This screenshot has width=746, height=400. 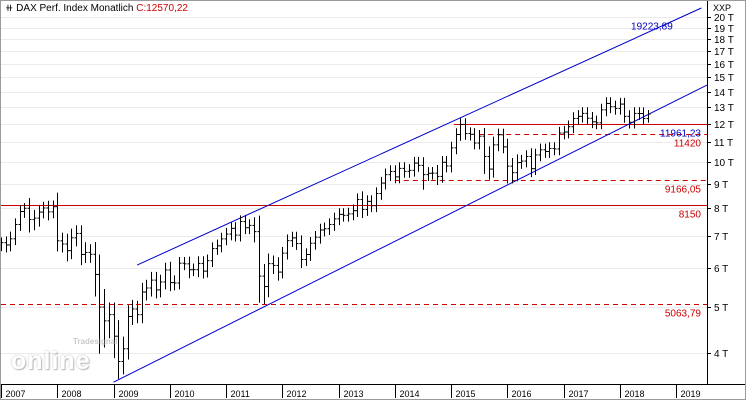 What do you see at coordinates (579, 394) in the screenshot?
I see `x-tick-label: 2017` at bounding box center [579, 394].